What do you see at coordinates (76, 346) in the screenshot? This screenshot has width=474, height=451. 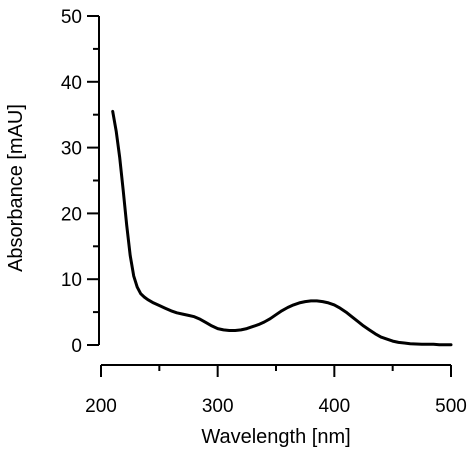 I see `y-tick-label: 0` at bounding box center [76, 346].